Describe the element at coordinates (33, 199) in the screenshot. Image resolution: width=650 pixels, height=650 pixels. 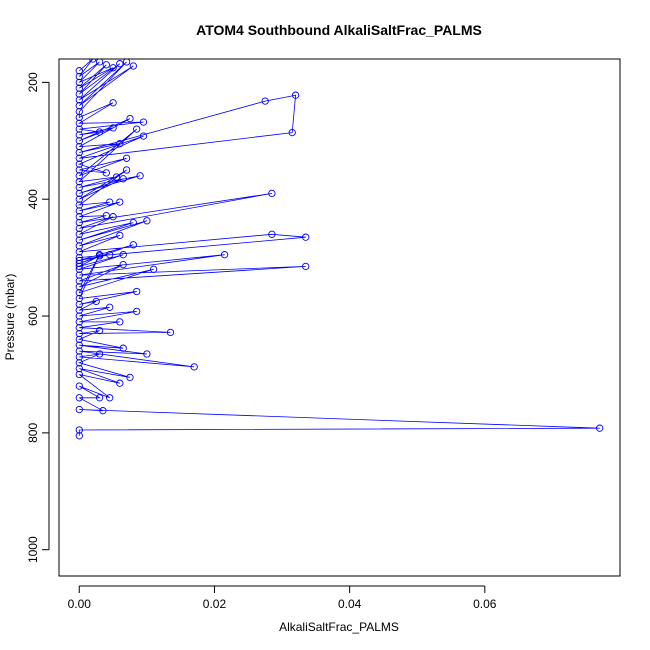
I see `y-tick-label: 400` at that location.